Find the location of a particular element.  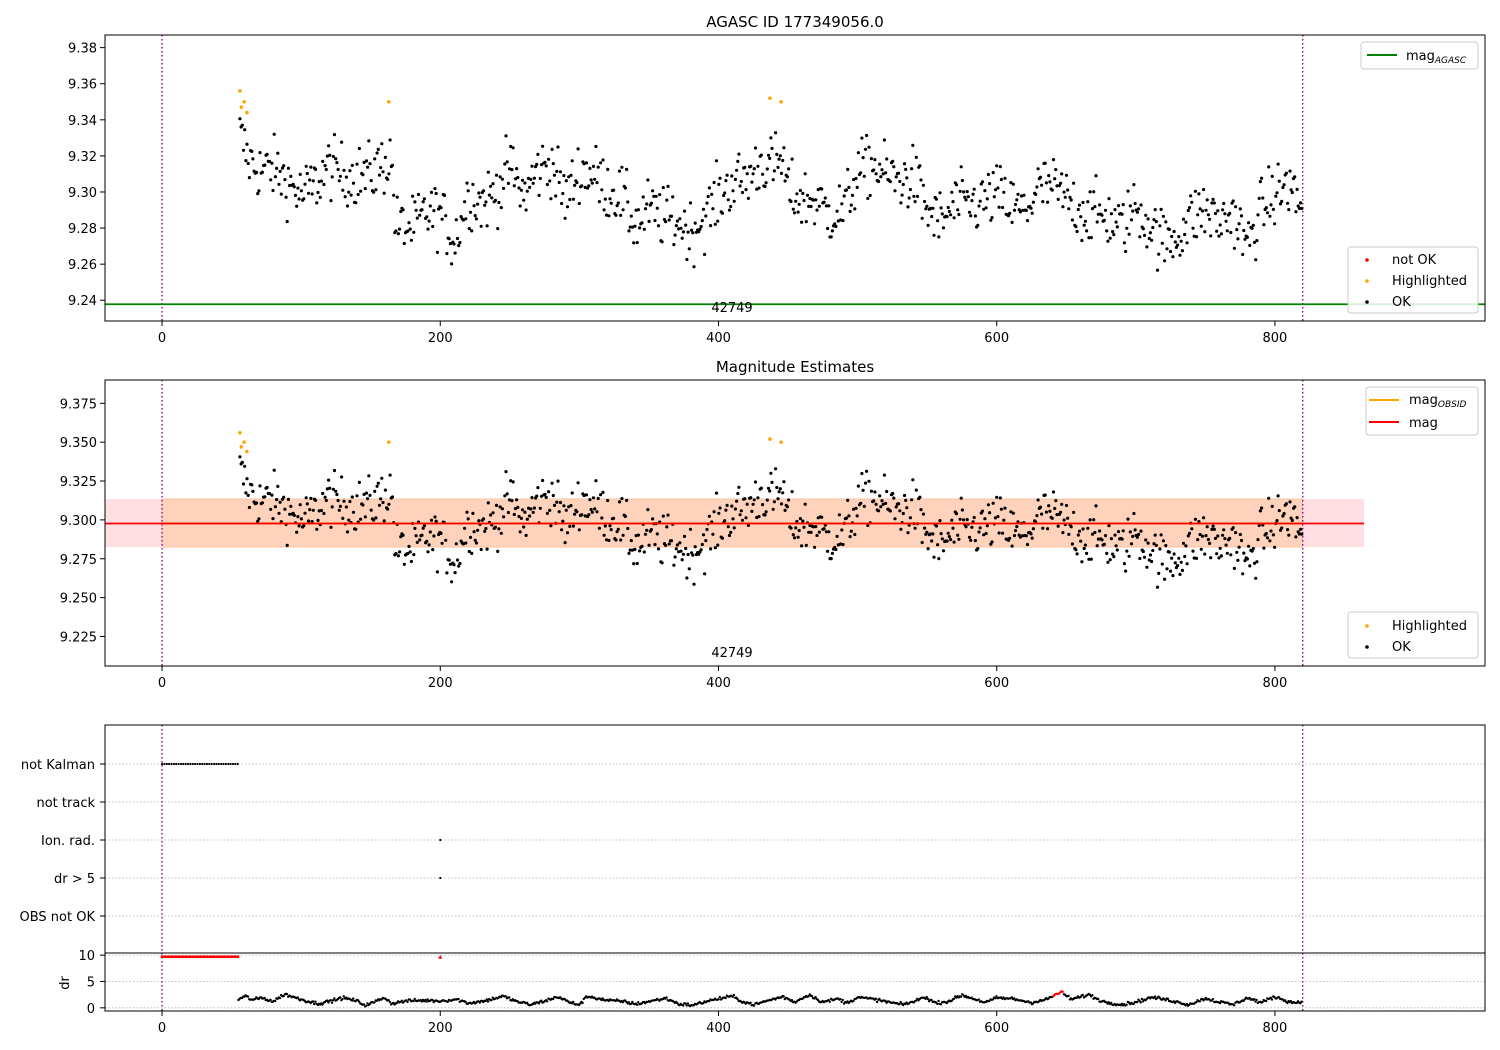

x-tick-label: 200 is located at coordinates (440, 338).